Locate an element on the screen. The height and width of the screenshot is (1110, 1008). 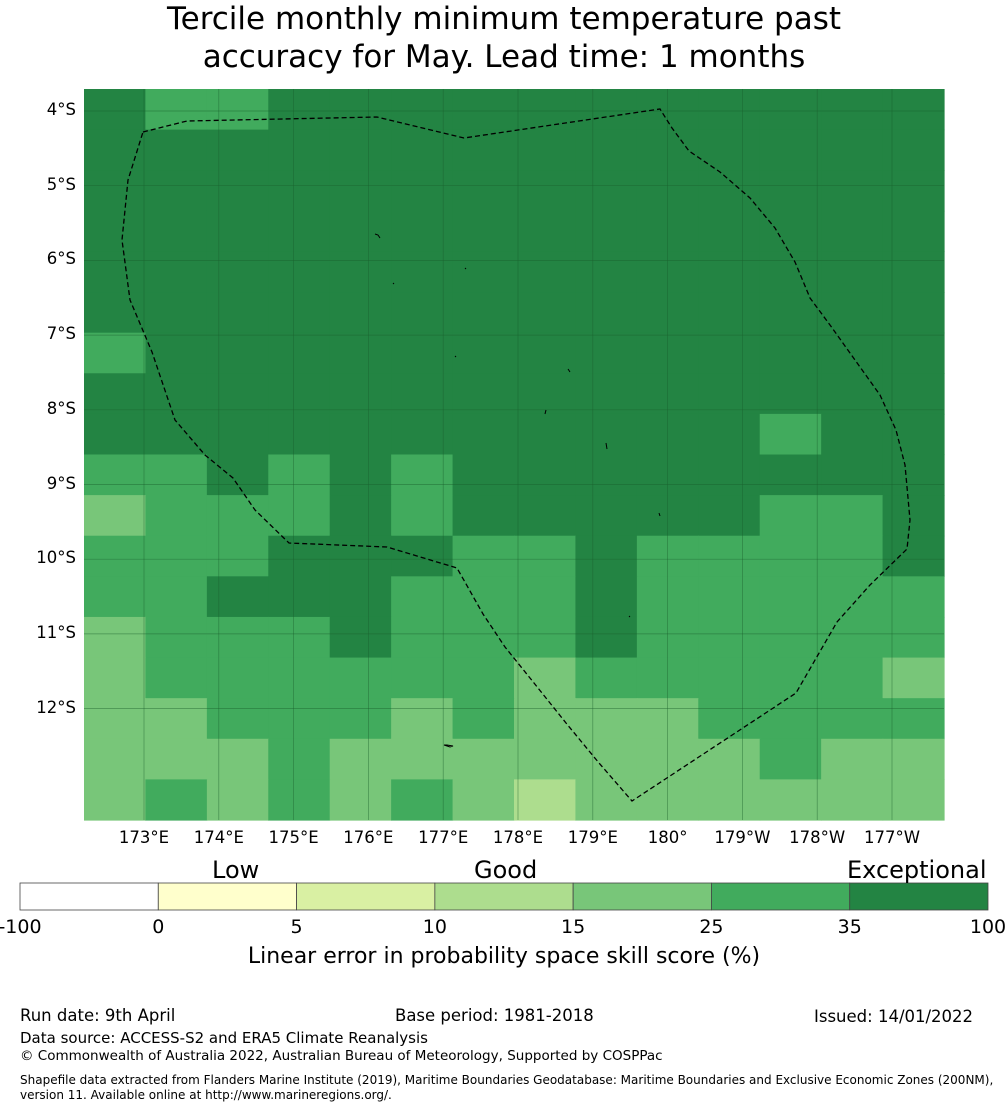
colorbar-tick: 0 is located at coordinates (158, 927).